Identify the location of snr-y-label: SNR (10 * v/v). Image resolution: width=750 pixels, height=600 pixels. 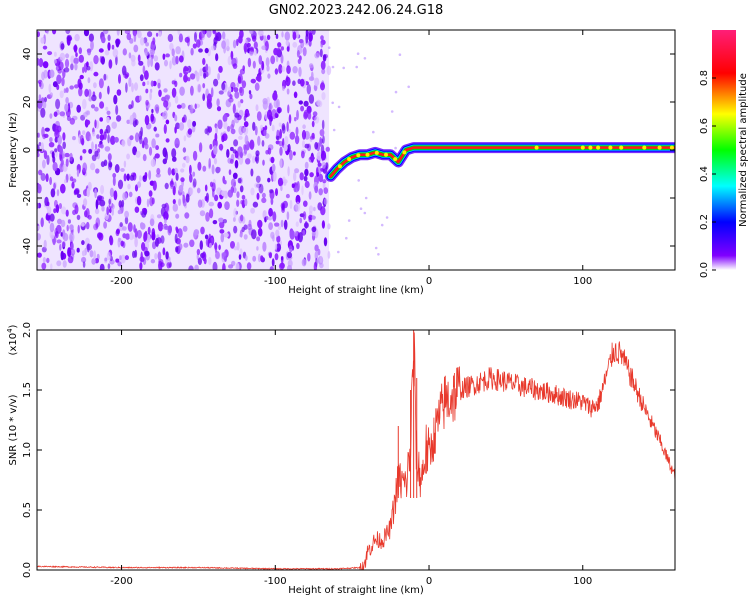
(13, 429).